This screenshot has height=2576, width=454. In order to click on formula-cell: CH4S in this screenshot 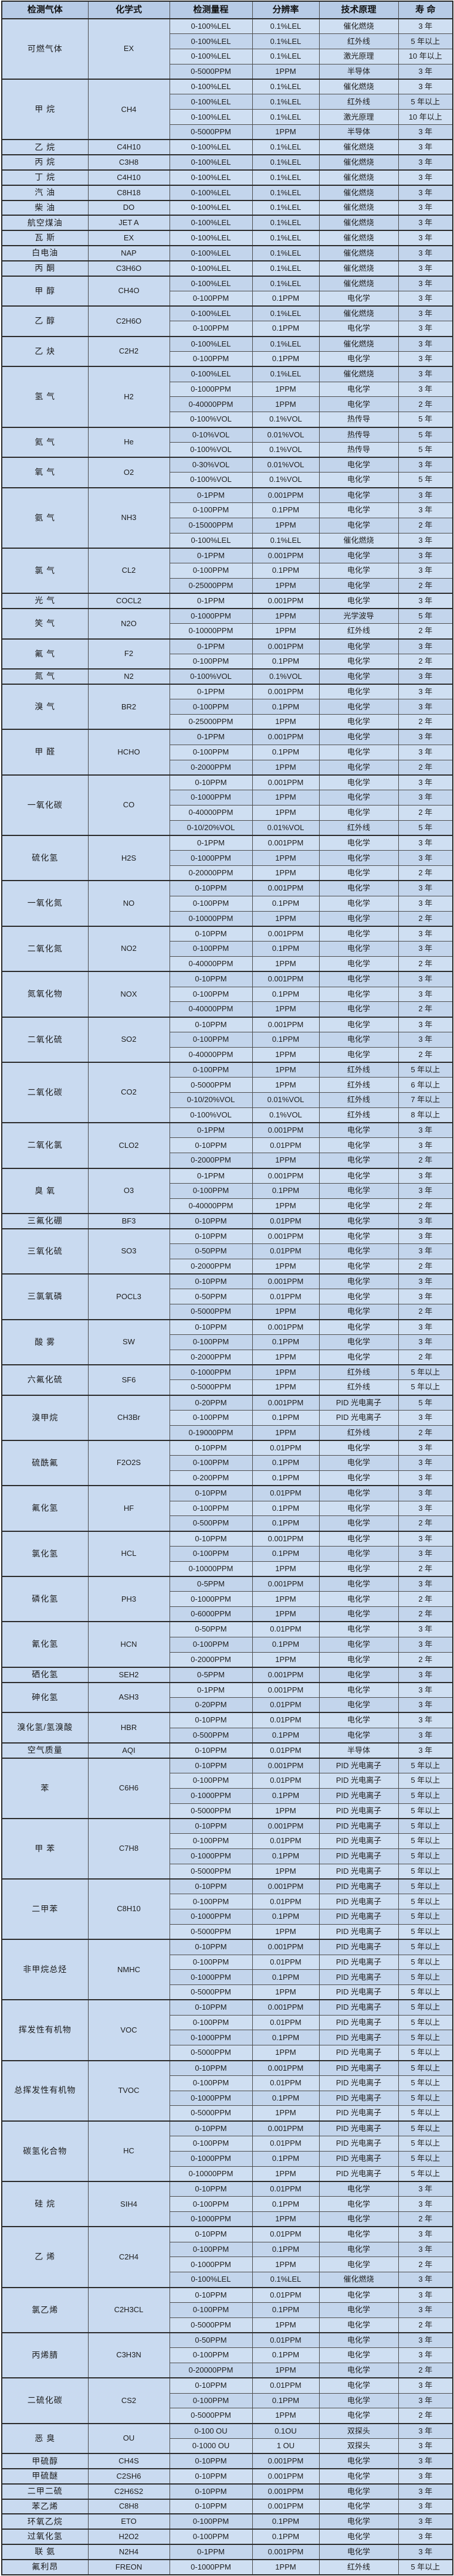, I will do `click(128, 2461)`.